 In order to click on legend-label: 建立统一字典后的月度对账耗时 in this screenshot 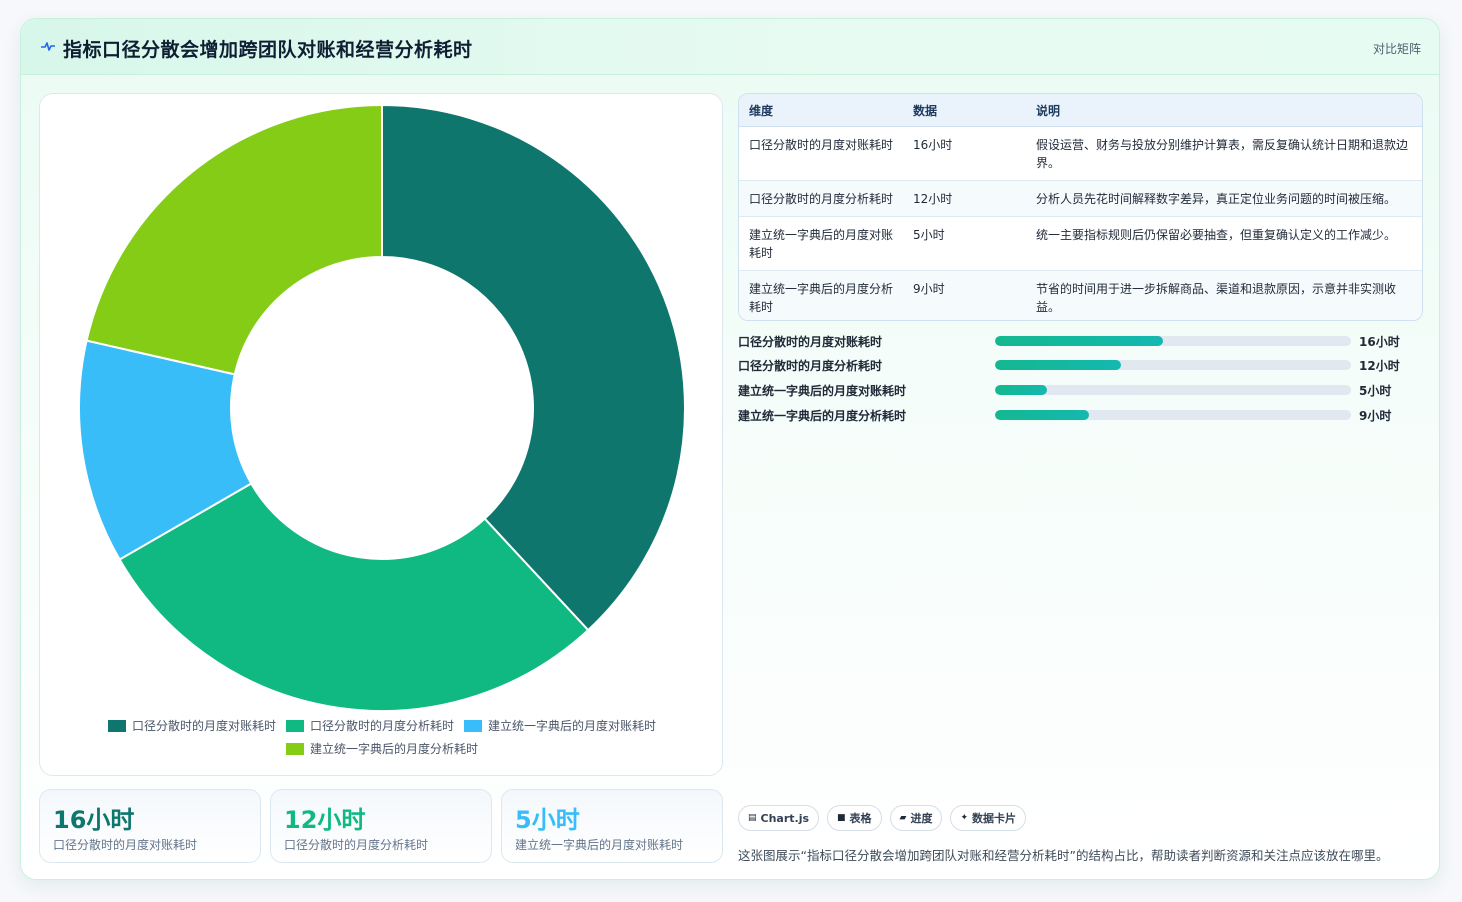, I will do `click(572, 726)`.